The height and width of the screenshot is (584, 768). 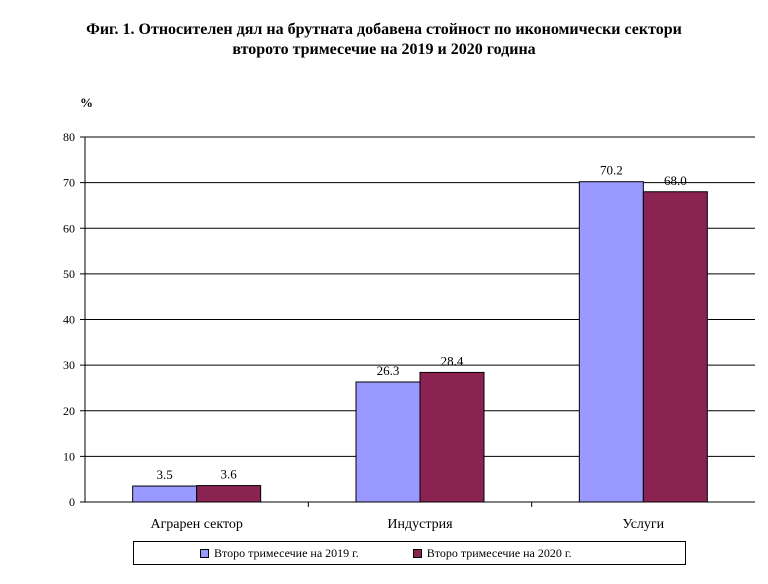 I want to click on legend-item-2019: Второ тримесечие на 2019 г., so click(x=279, y=553).